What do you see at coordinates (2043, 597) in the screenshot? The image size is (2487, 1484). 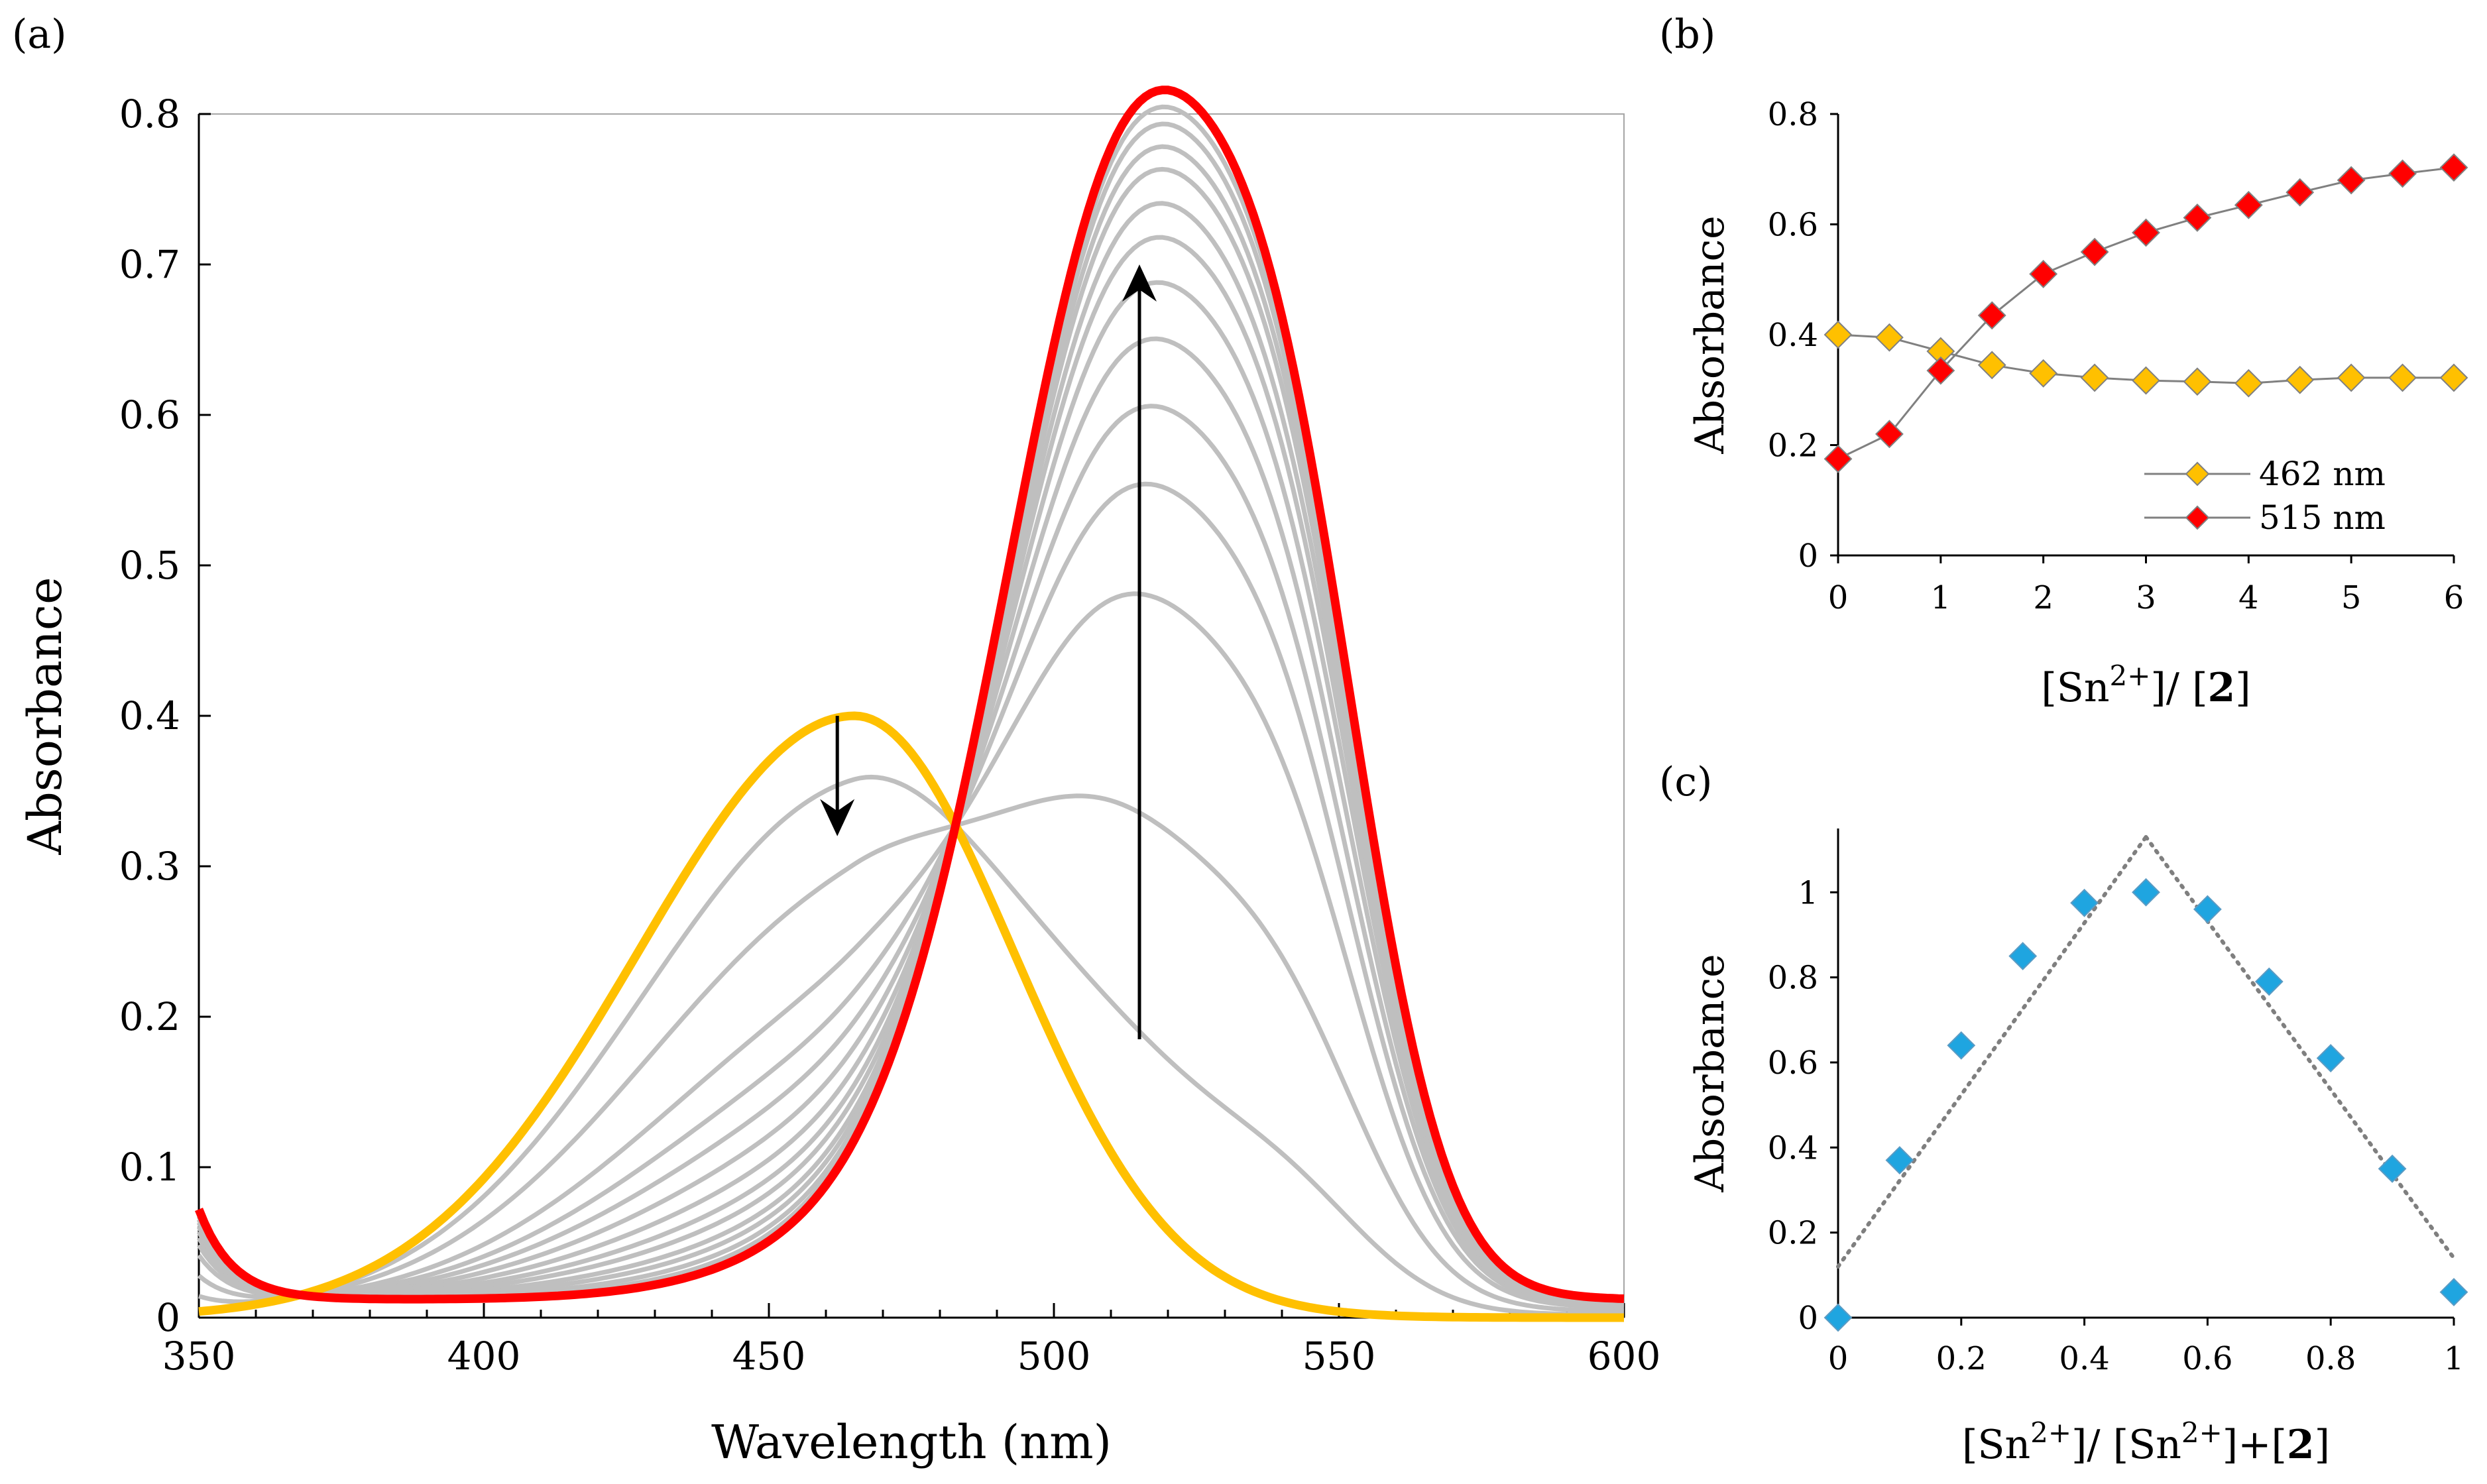 I see `x-tick-label-b: 2` at bounding box center [2043, 597].